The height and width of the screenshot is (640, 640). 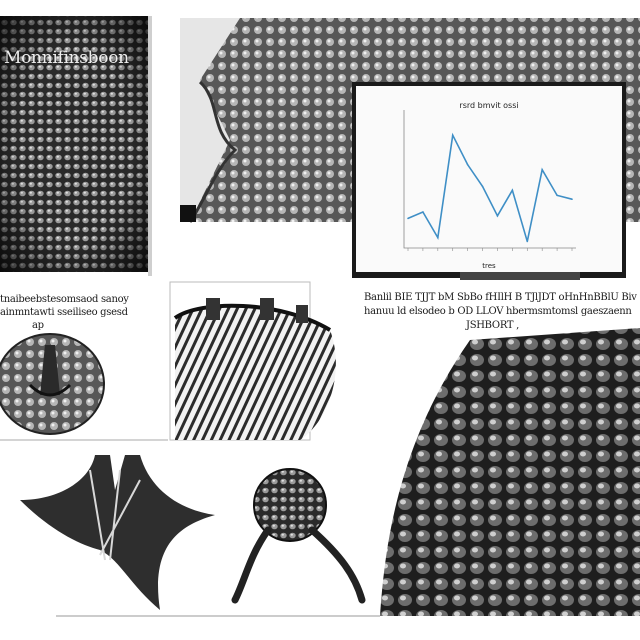 I want to click on chart-axes, so click(x=489, y=179).